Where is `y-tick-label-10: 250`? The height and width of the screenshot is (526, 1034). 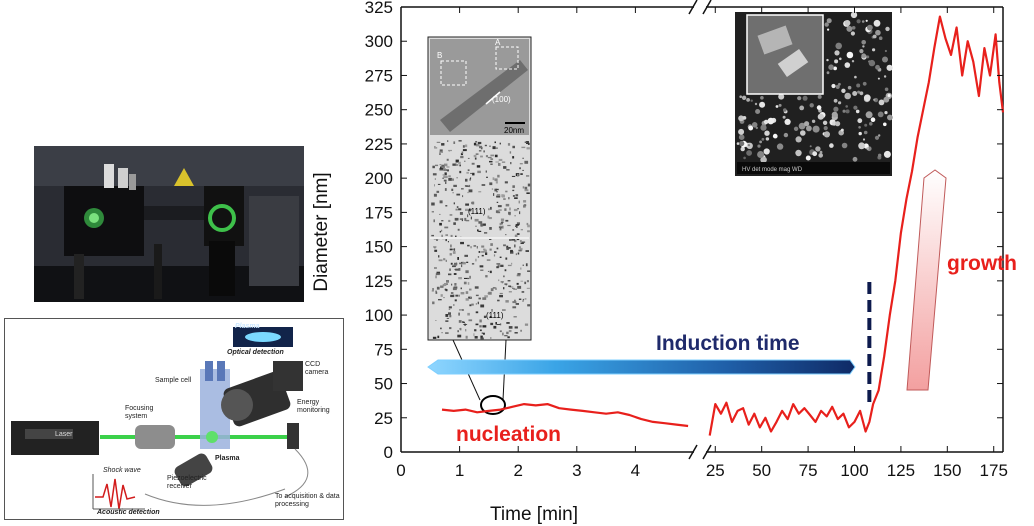
y-tick-label-10: 250 is located at coordinates (379, 110).